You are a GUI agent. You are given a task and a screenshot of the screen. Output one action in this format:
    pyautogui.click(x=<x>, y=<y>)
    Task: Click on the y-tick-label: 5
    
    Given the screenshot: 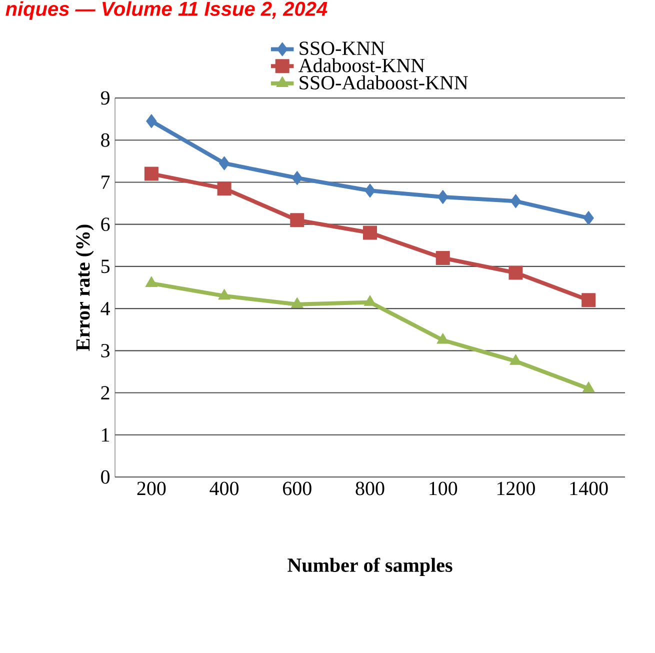 What is the action you would take?
    pyautogui.click(x=105, y=267)
    